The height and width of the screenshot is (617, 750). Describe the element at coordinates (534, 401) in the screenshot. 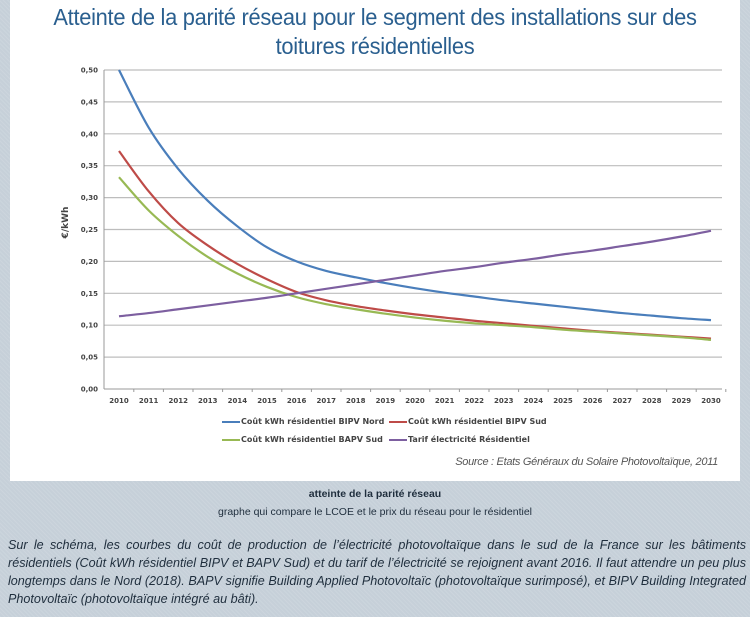

I see `x-tick-label: 2024` at that location.